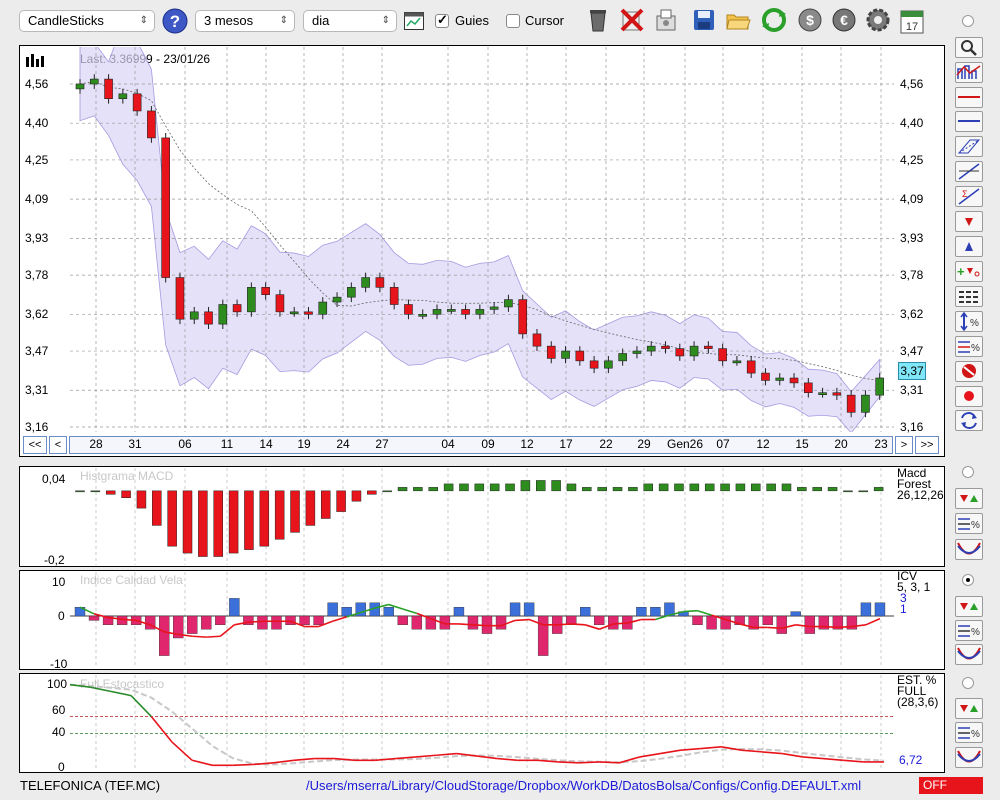 Image resolution: width=1000 pixels, height=800 pixels. Describe the element at coordinates (968, 580) in the screenshot. I see `icv-panel-radio` at that location.